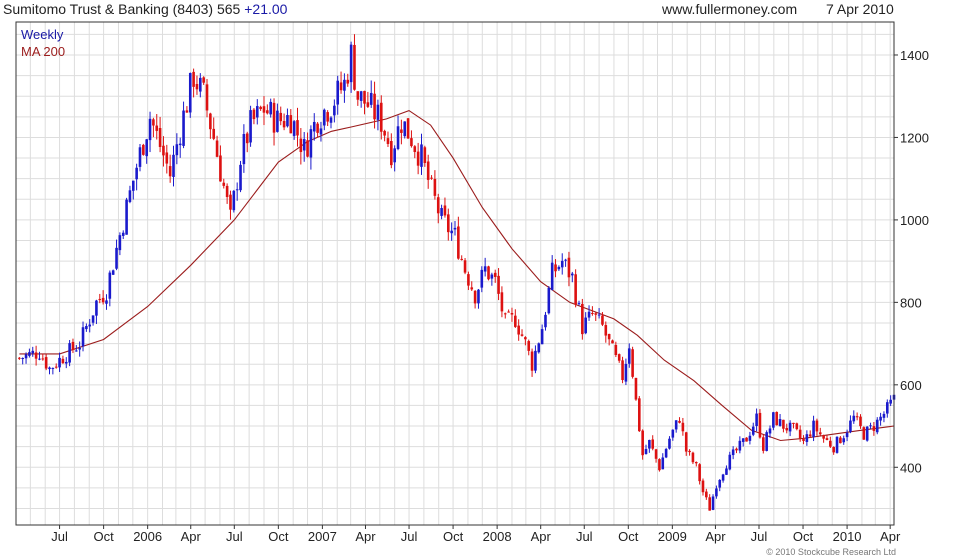 This screenshot has width=980, height=560. What do you see at coordinates (911, 261) in the screenshot?
I see `y-axis: 400 600 800 1000 1200 1400` at bounding box center [911, 261].